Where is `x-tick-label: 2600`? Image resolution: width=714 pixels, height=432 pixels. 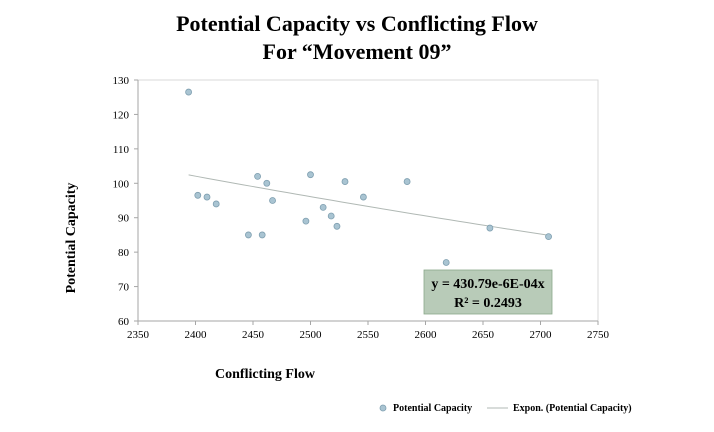
x-tick-label: 2600 is located at coordinates (426, 335).